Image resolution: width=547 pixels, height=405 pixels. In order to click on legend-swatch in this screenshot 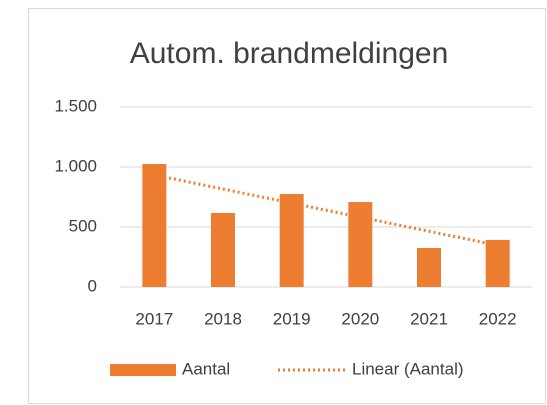, I will do `click(143, 370)`.